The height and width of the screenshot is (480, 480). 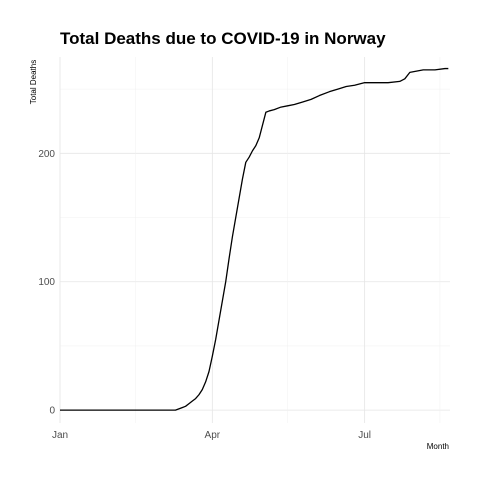 What do you see at coordinates (213, 435) in the screenshot?
I see `x-tick-label: Apr` at bounding box center [213, 435].